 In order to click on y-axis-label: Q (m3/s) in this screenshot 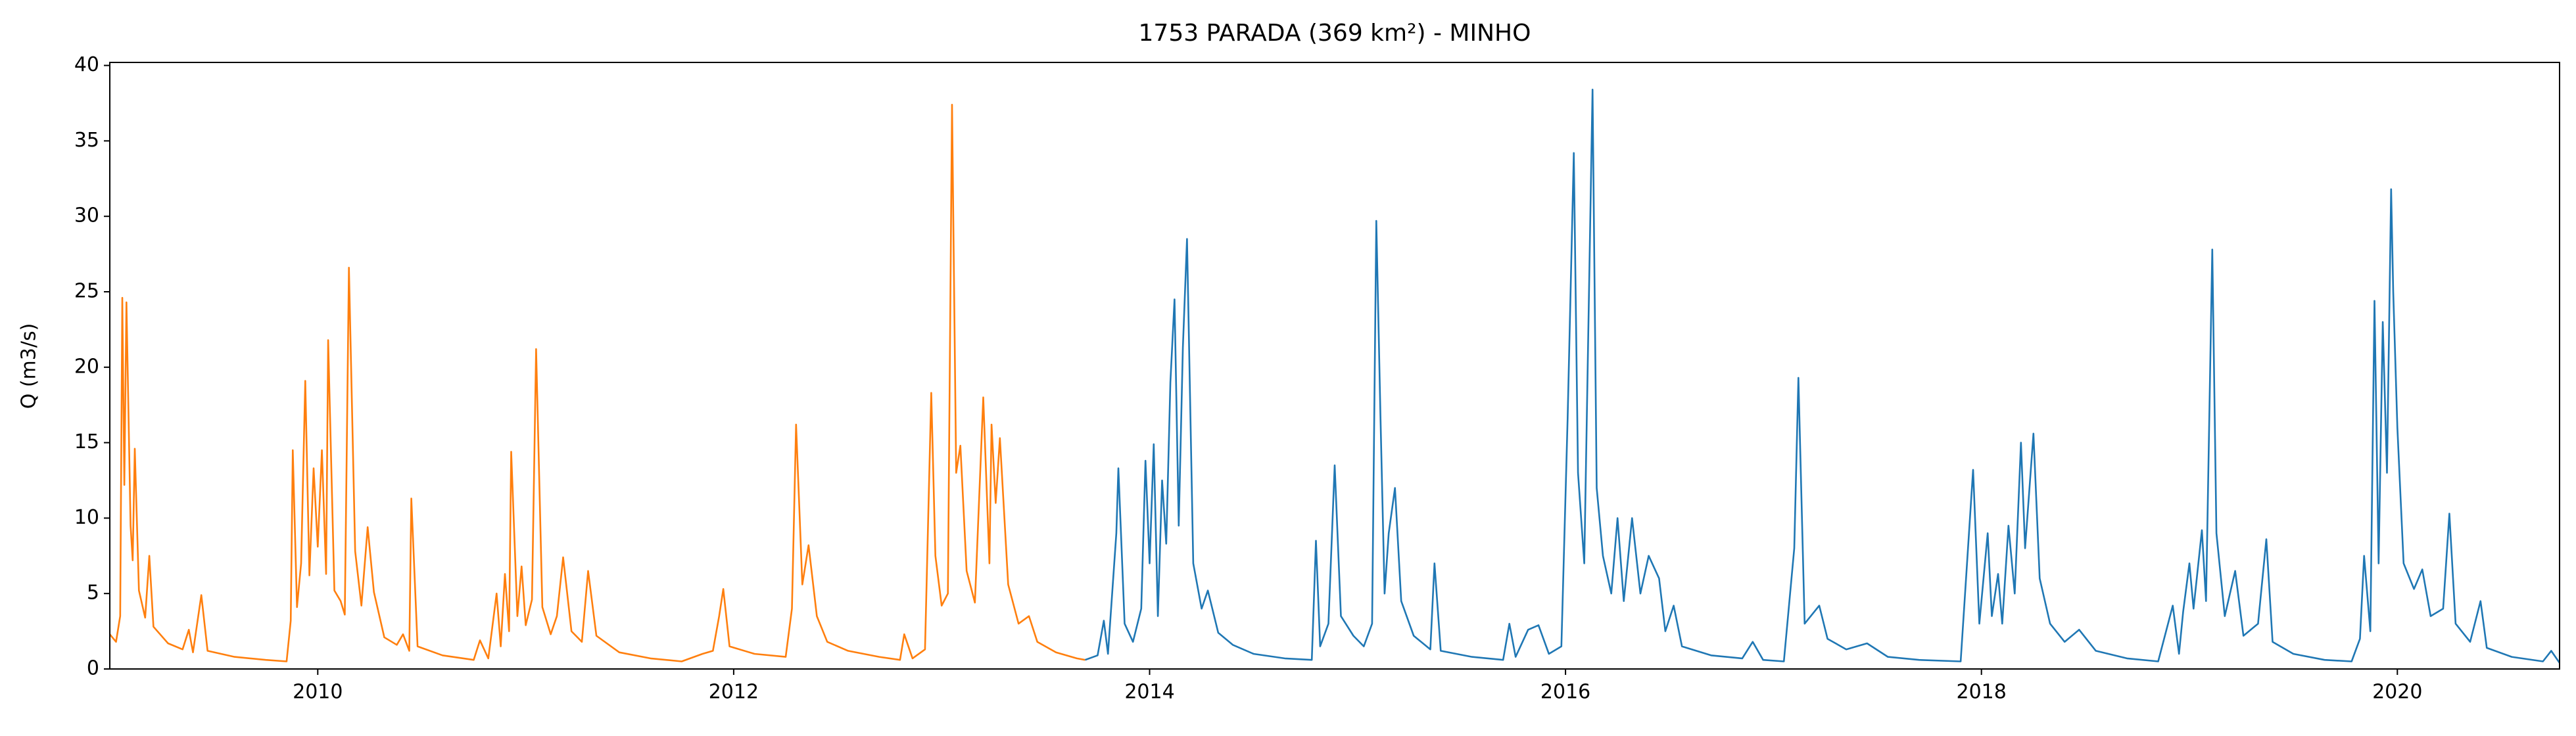, I will do `click(30, 366)`.